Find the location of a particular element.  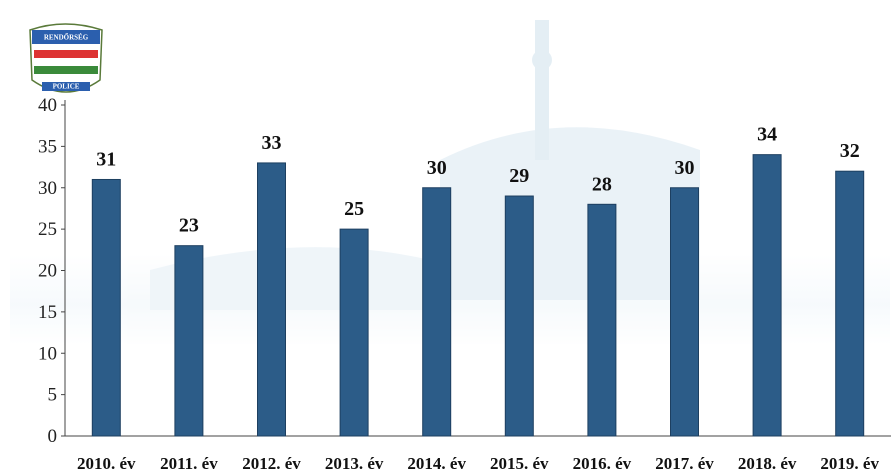

y-tick-label: 15 is located at coordinates (47, 312).